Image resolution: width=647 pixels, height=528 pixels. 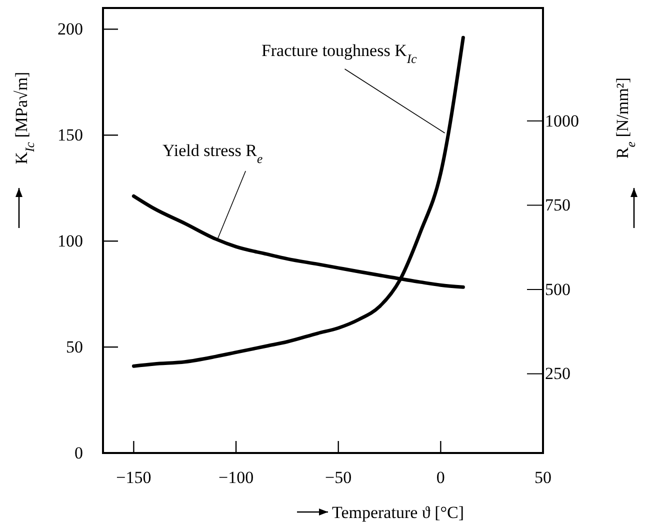 What do you see at coordinates (70, 135) in the screenshot?
I see `y-tick-label: 150` at bounding box center [70, 135].